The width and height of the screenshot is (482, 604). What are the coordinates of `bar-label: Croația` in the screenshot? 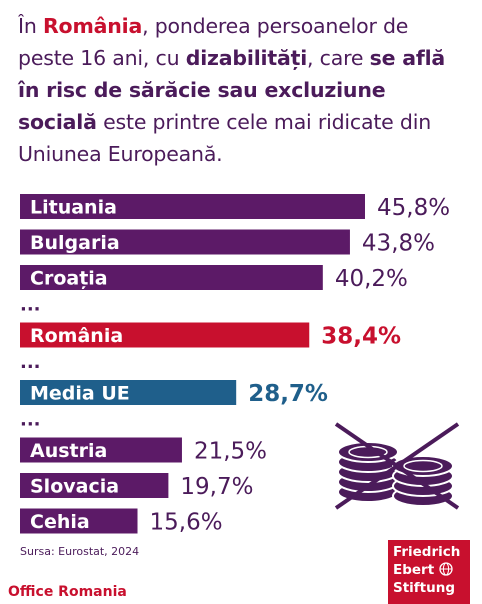 It's located at (69, 279).